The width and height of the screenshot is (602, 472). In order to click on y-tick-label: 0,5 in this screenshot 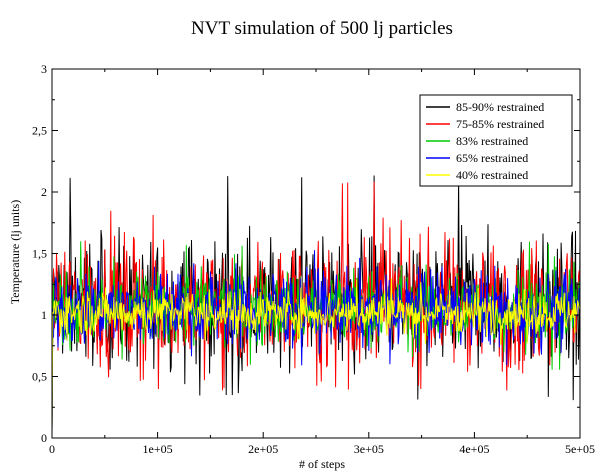, I will do `click(39, 377)`.